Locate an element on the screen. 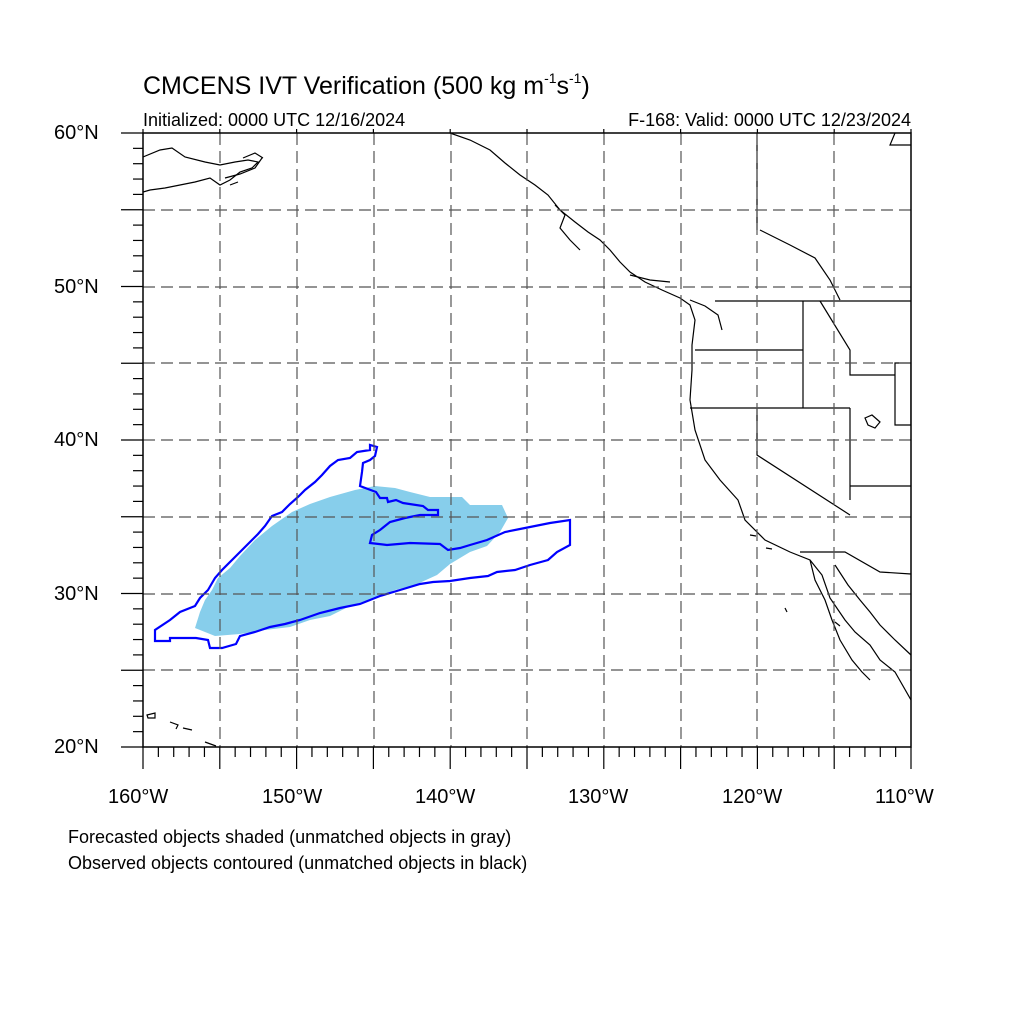 Image resolution: width=1024 pixels, height=1024 pixels. lon-label-120w: 120°W is located at coordinates (752, 797).